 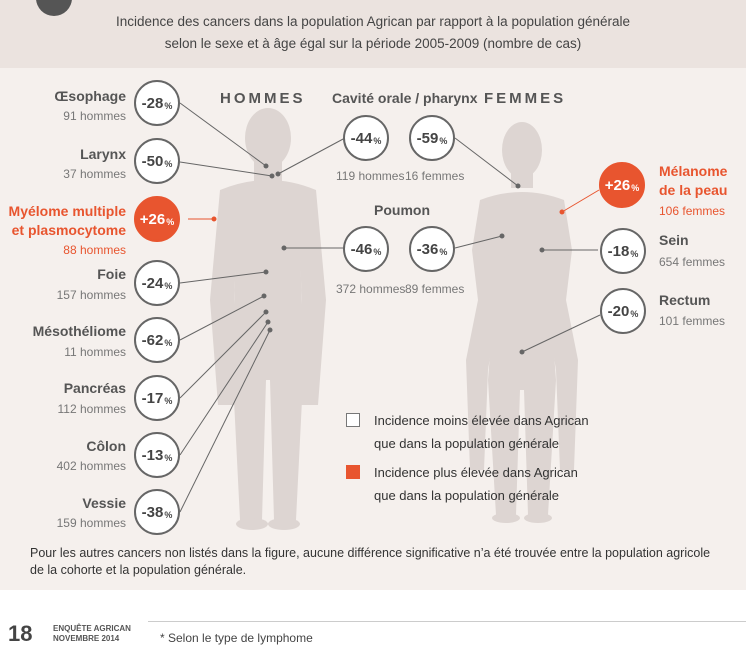 What do you see at coordinates (402, 210) in the screenshot?
I see `poumon-label: Poumon` at bounding box center [402, 210].